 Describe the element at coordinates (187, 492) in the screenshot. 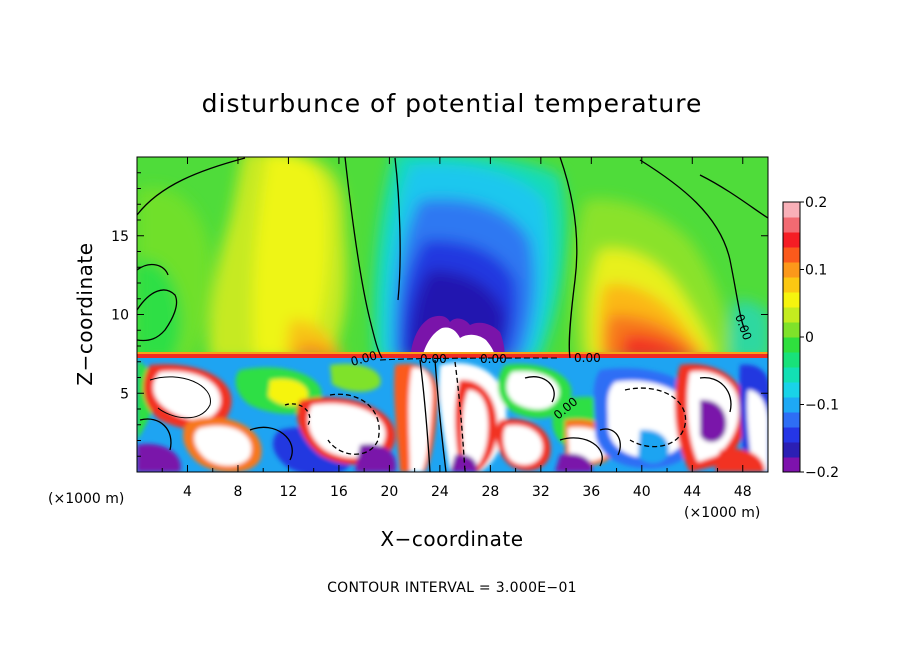

I see `x-tick-label: 4` at that location.